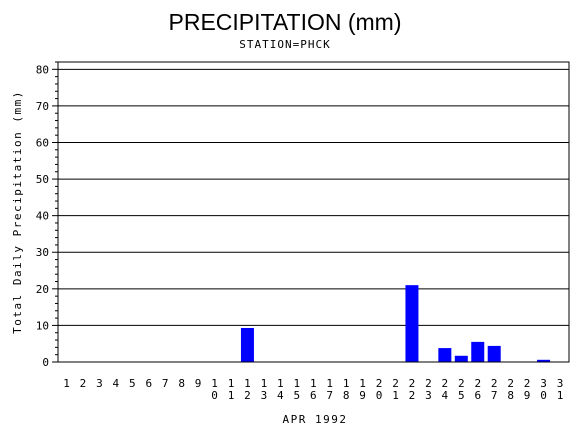  What do you see at coordinates (315, 419) in the screenshot?
I see `x-axis-label: APR 1992` at bounding box center [315, 419].